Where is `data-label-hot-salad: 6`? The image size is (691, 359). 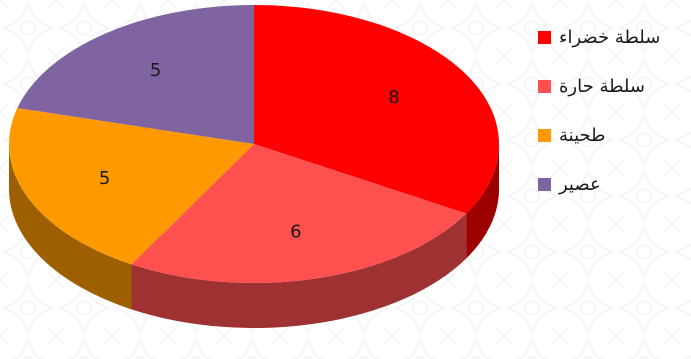 data-label-hot-salad: 6 is located at coordinates (295, 232).